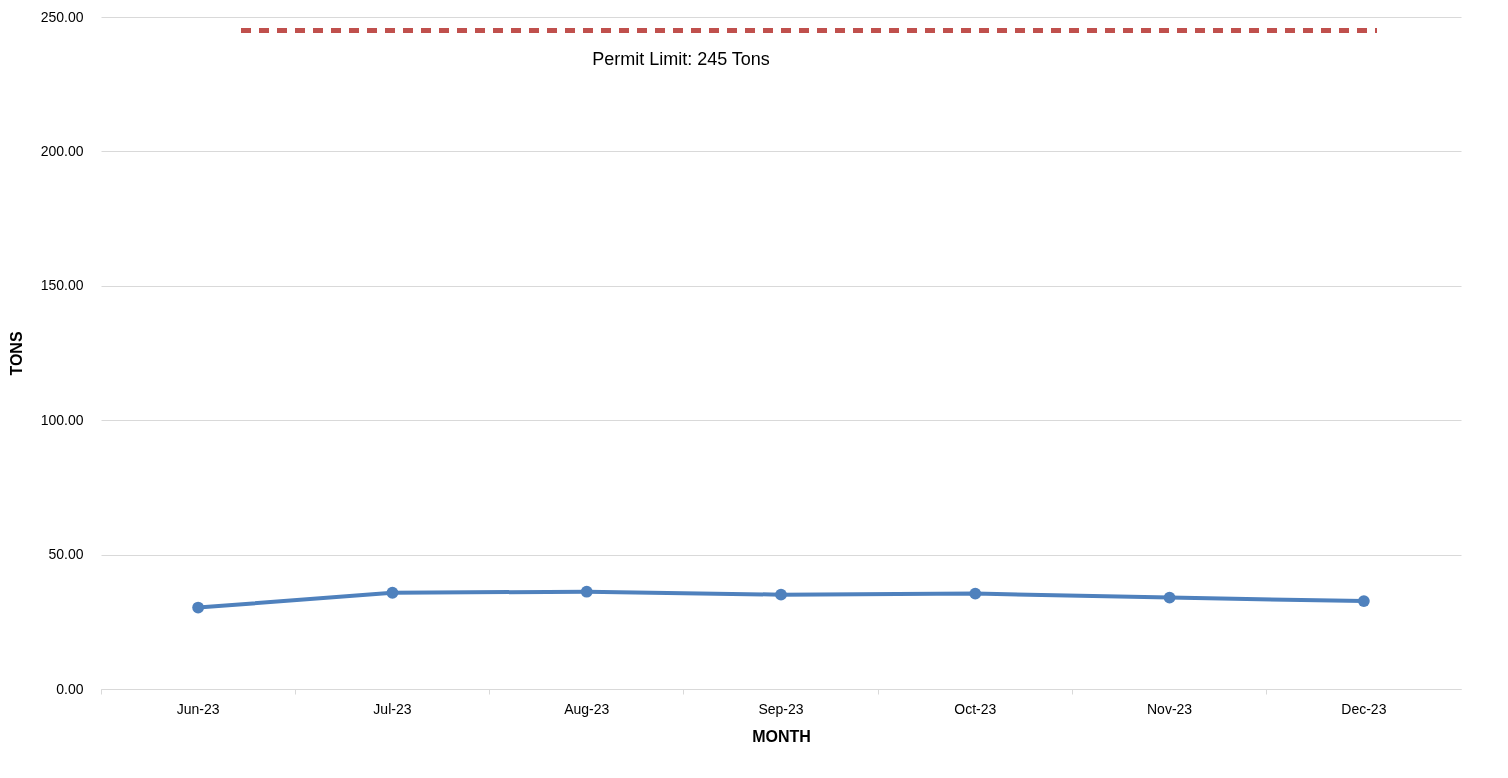  I want to click on y-tick-label: 0.00, so click(70, 688).